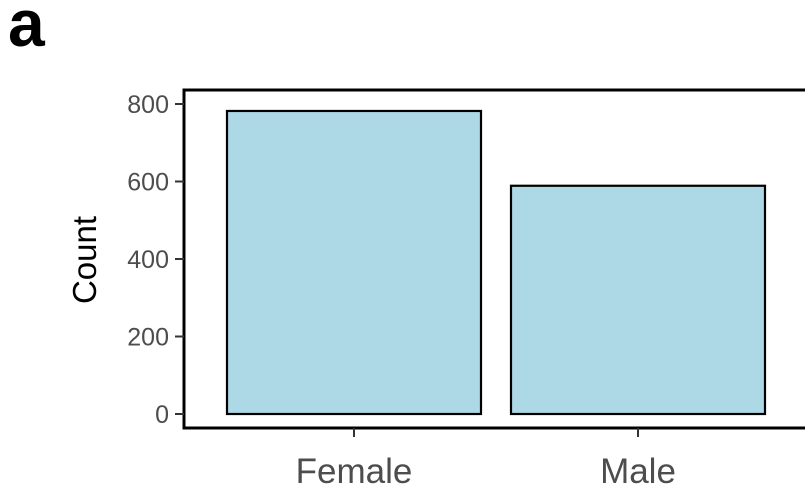  What do you see at coordinates (162, 415) in the screenshot?
I see `y-tick-label: 0` at bounding box center [162, 415].